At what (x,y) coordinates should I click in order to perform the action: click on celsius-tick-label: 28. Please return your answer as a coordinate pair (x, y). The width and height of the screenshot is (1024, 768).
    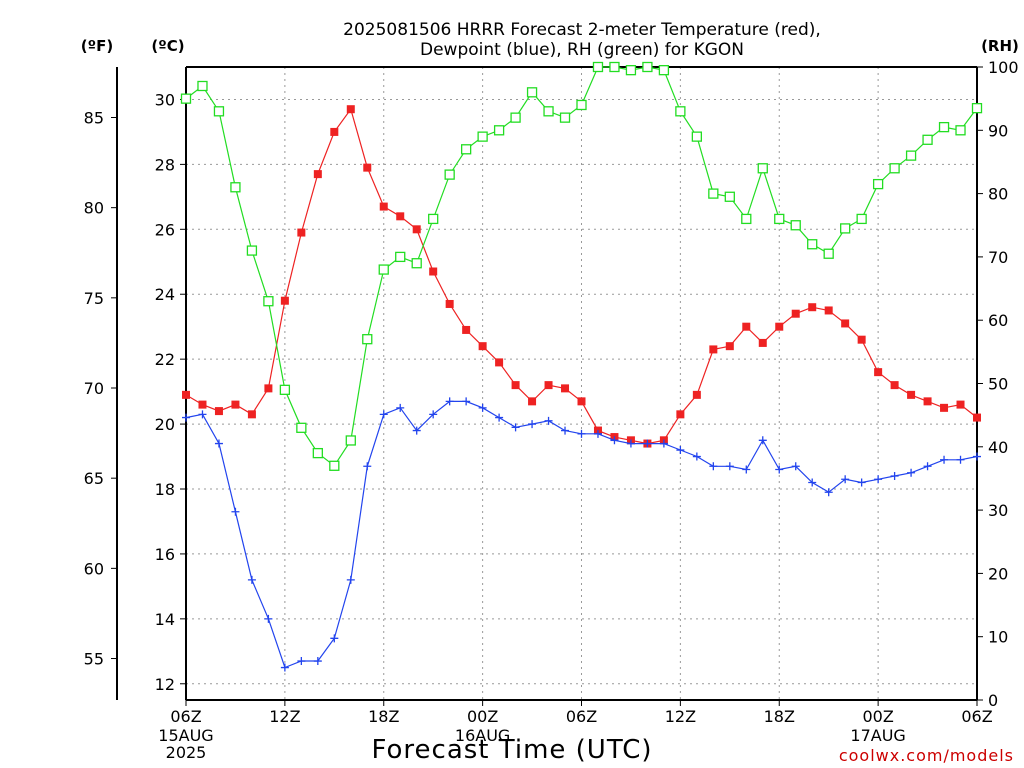
    Looking at the image, I should click on (165, 164).